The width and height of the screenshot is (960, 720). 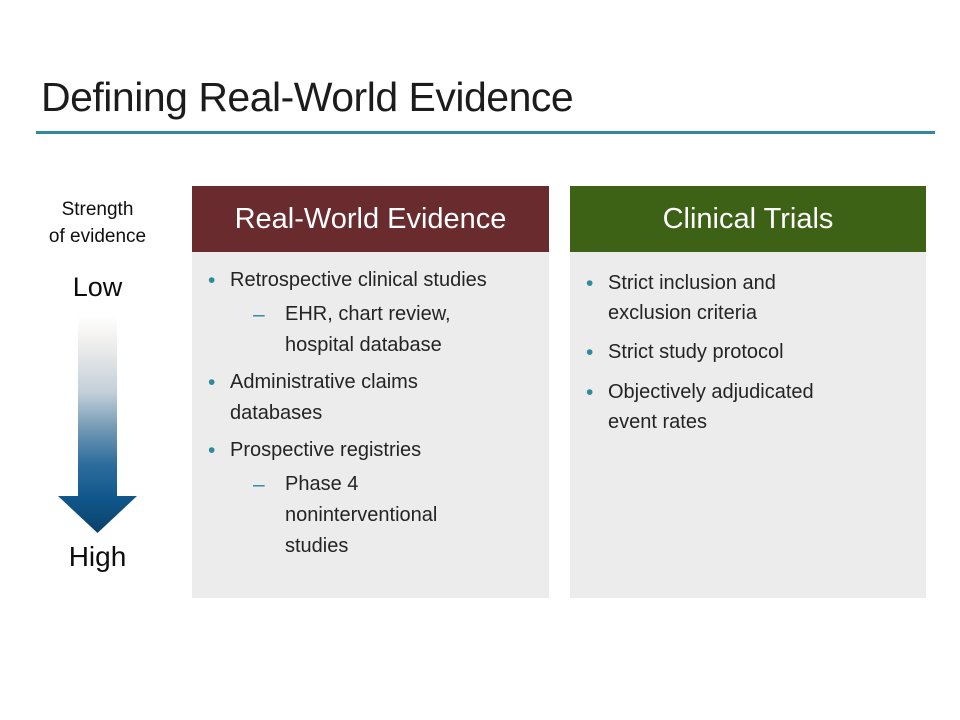 What do you see at coordinates (711, 407) in the screenshot?
I see `list-item-text: Objectively adjudicated event rates` at bounding box center [711, 407].